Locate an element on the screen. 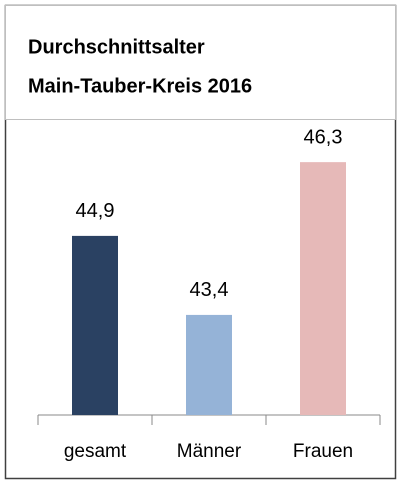 This screenshot has height=484, width=401. chart-title: Main-Tauber-Kreis 2016 is located at coordinates (140, 86).